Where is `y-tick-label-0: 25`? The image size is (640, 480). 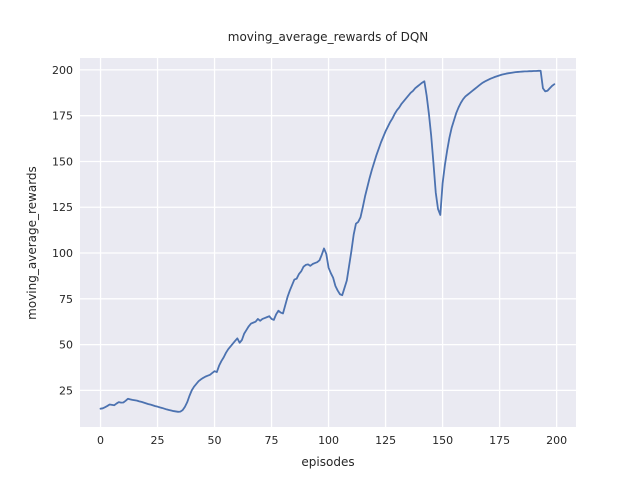 y-tick-label-0: 25 is located at coordinates (66, 390).